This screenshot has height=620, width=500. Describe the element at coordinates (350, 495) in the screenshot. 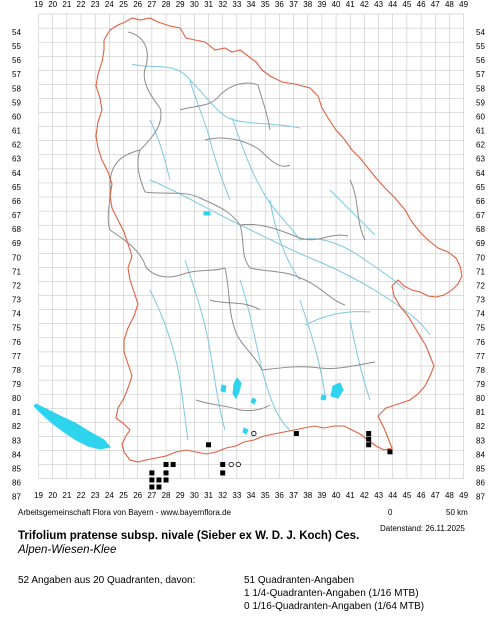

I see `x-tick-label-bottom: 41` at that location.